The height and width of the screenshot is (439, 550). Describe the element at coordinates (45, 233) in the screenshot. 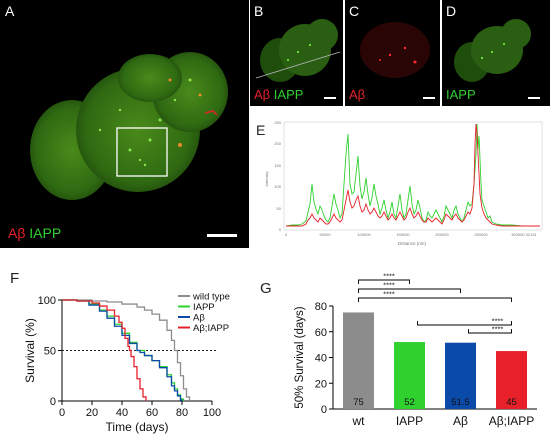

I see `panel-a-label-iapp: IAPP` at that location.